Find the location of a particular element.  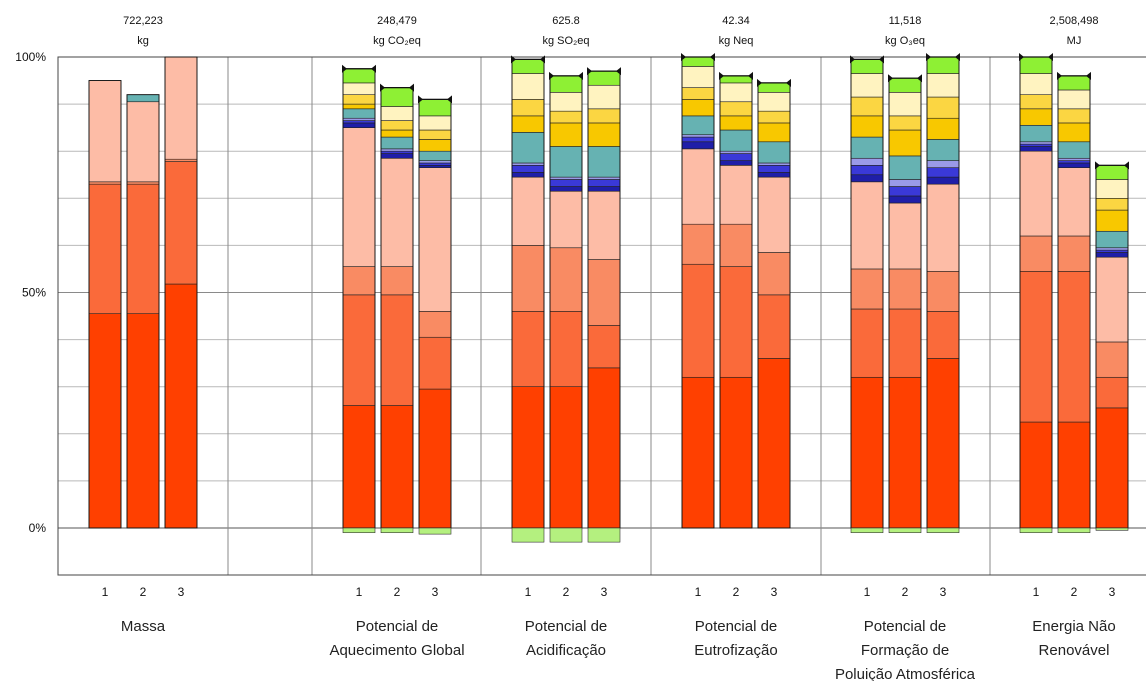

header-value: 625.8 is located at coordinates (566, 21).